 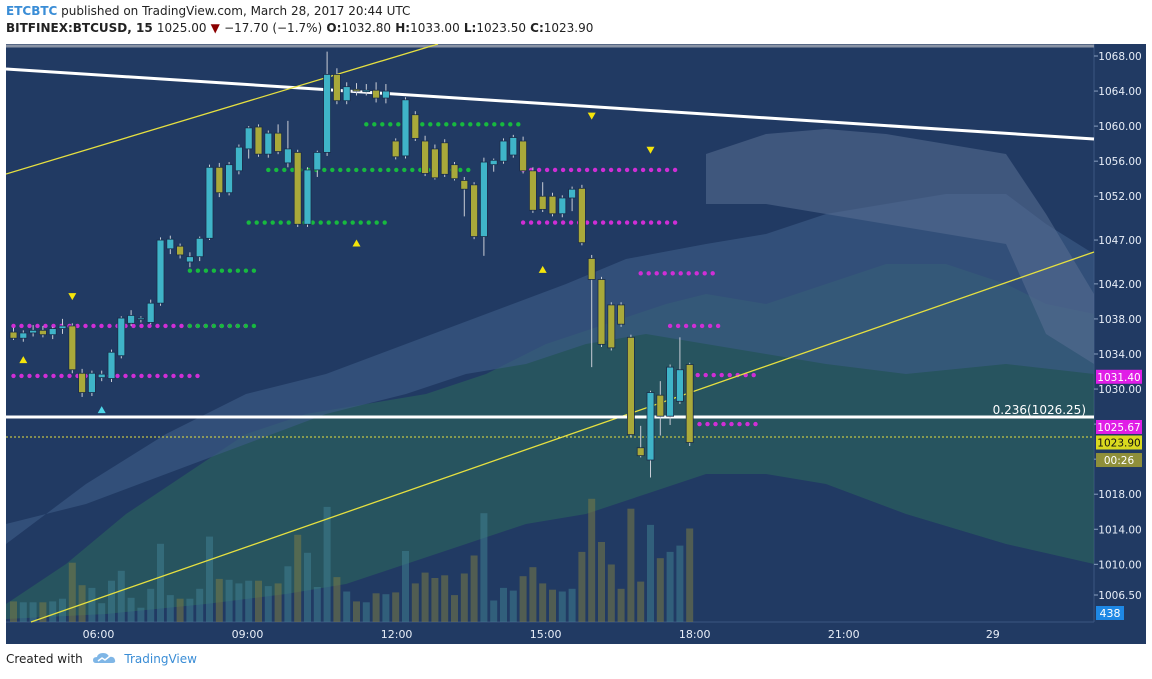 I want to click on price-label-box, so click(x=1119, y=426).